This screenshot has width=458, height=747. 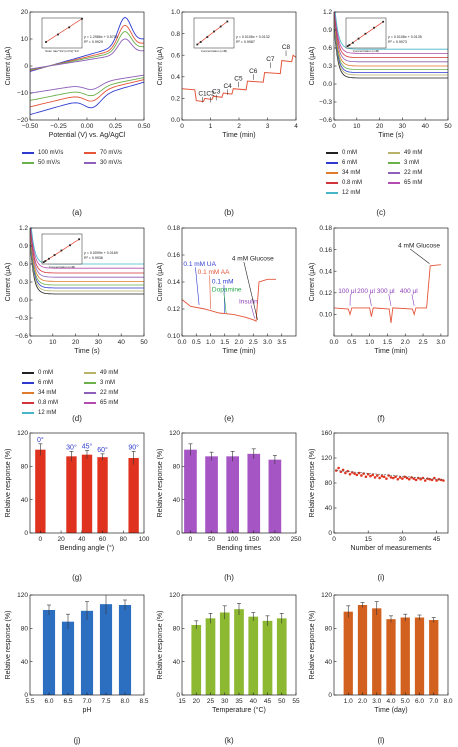 What do you see at coordinates (403, 539) in the screenshot?
I see `x-tick-label: 30` at bounding box center [403, 539].